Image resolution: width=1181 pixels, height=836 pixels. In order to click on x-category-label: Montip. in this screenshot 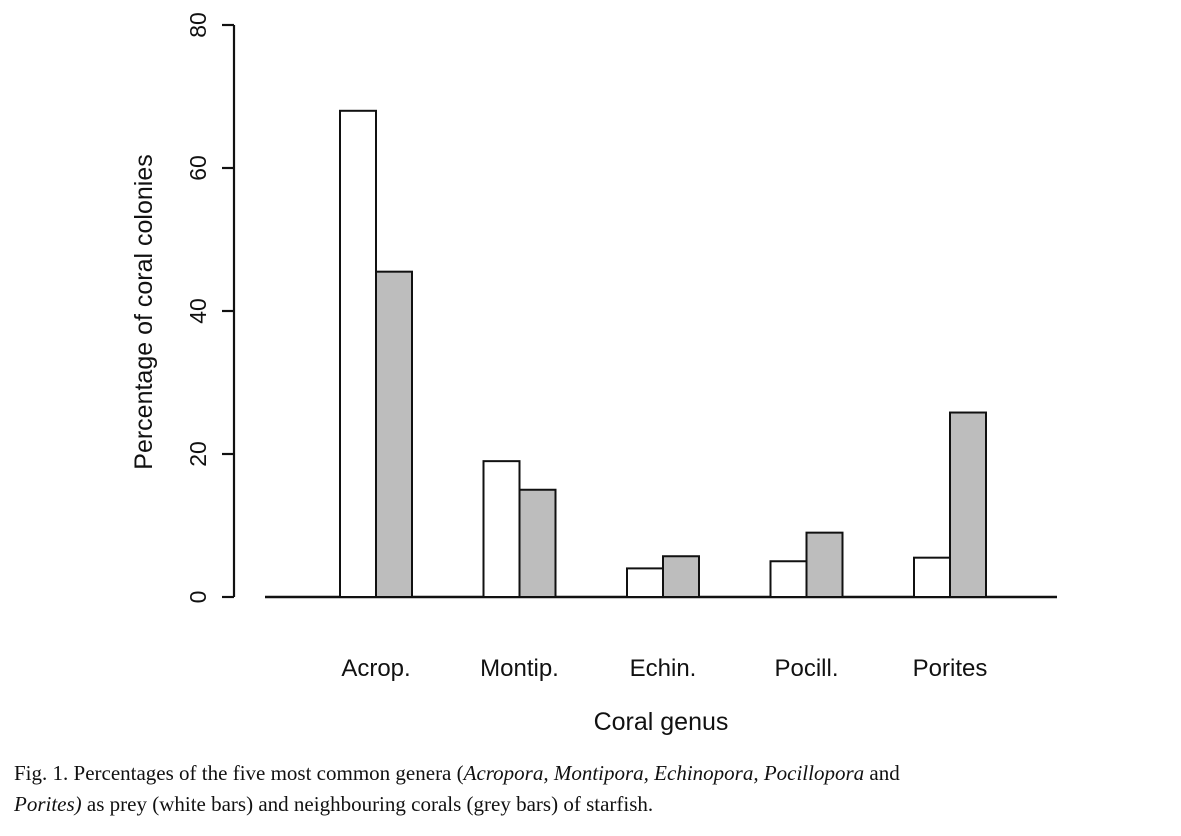, I will do `click(519, 668)`.